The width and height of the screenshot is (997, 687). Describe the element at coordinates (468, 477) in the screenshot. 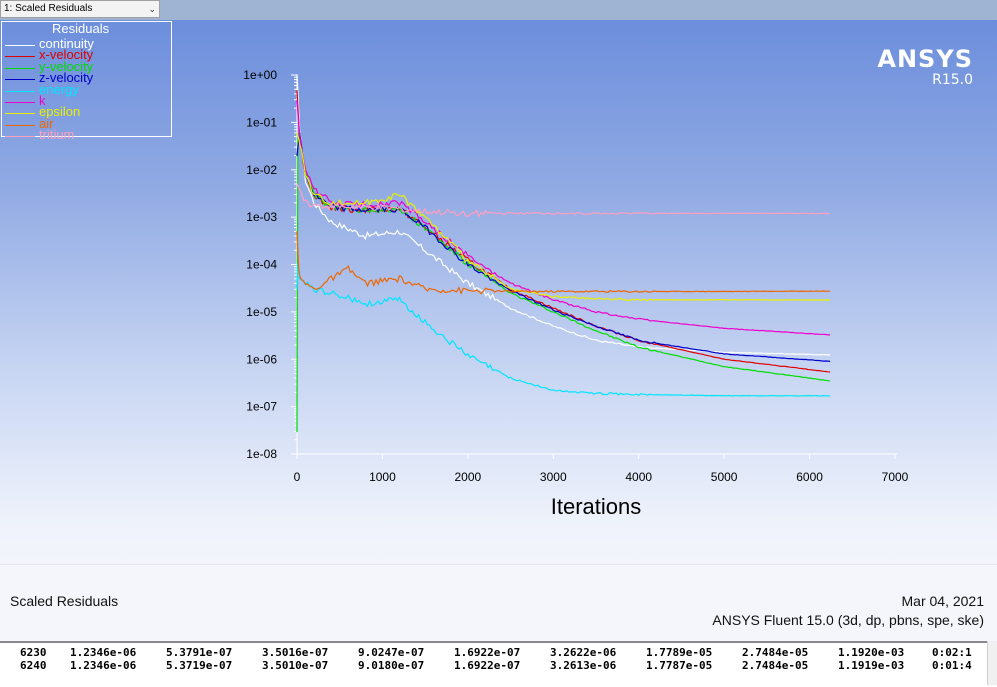

I see `x-tick-label: 2000` at that location.